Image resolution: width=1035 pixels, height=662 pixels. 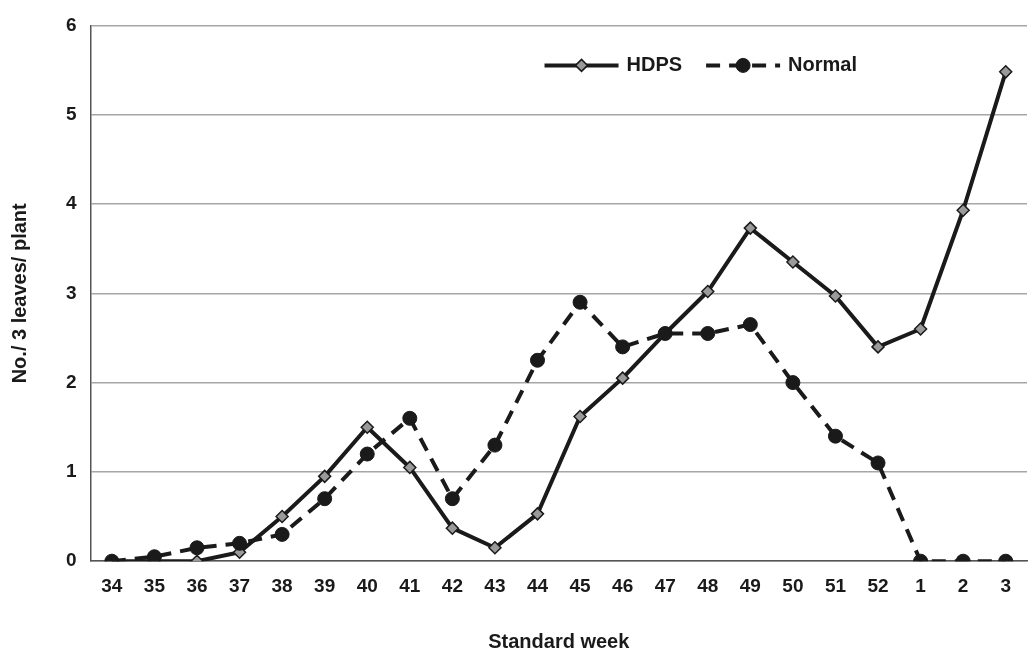 I want to click on x-tick-label: 3, so click(x=1006, y=585).